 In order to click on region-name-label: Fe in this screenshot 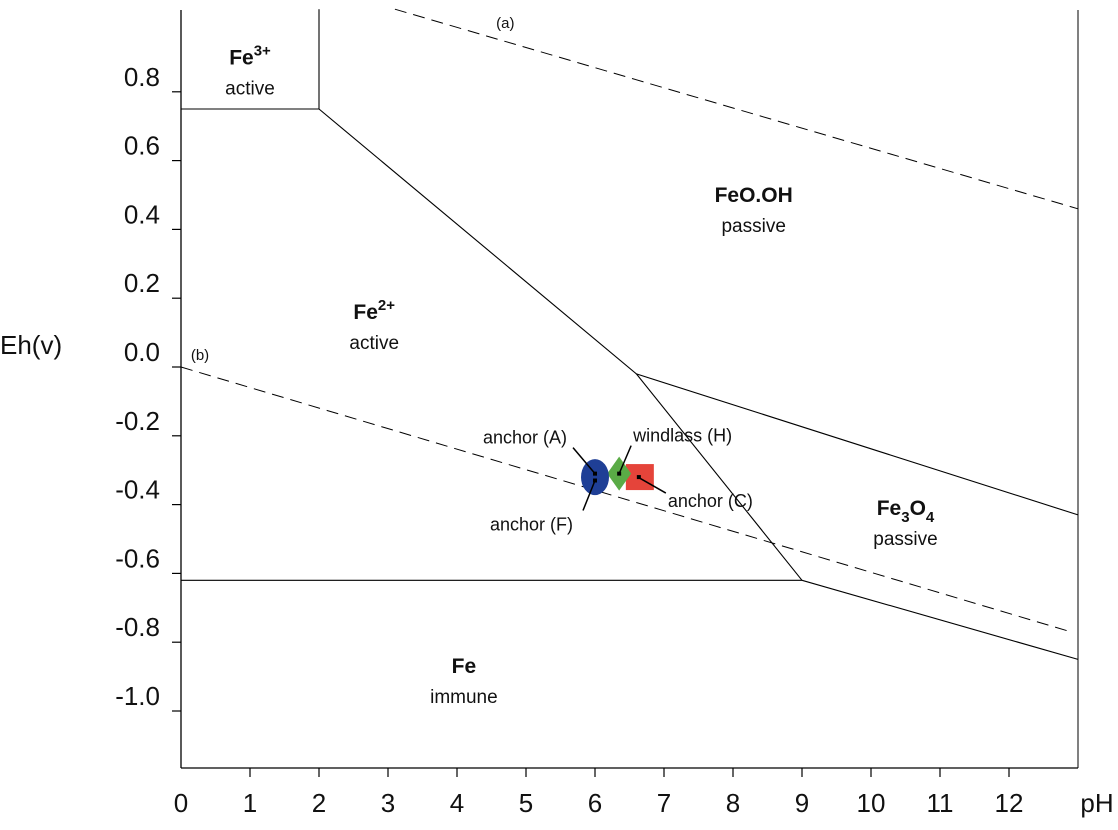, I will do `click(464, 666)`.